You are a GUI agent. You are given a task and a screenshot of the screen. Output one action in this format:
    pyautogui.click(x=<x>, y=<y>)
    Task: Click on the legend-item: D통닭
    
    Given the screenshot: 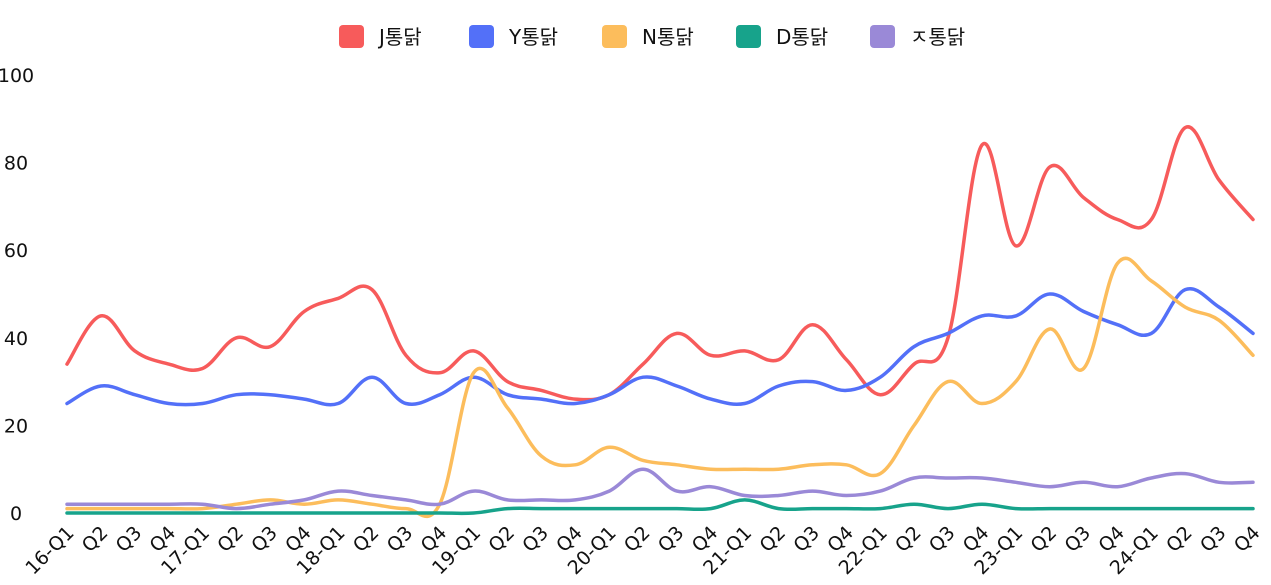 What is the action you would take?
    pyautogui.click(x=782, y=37)
    